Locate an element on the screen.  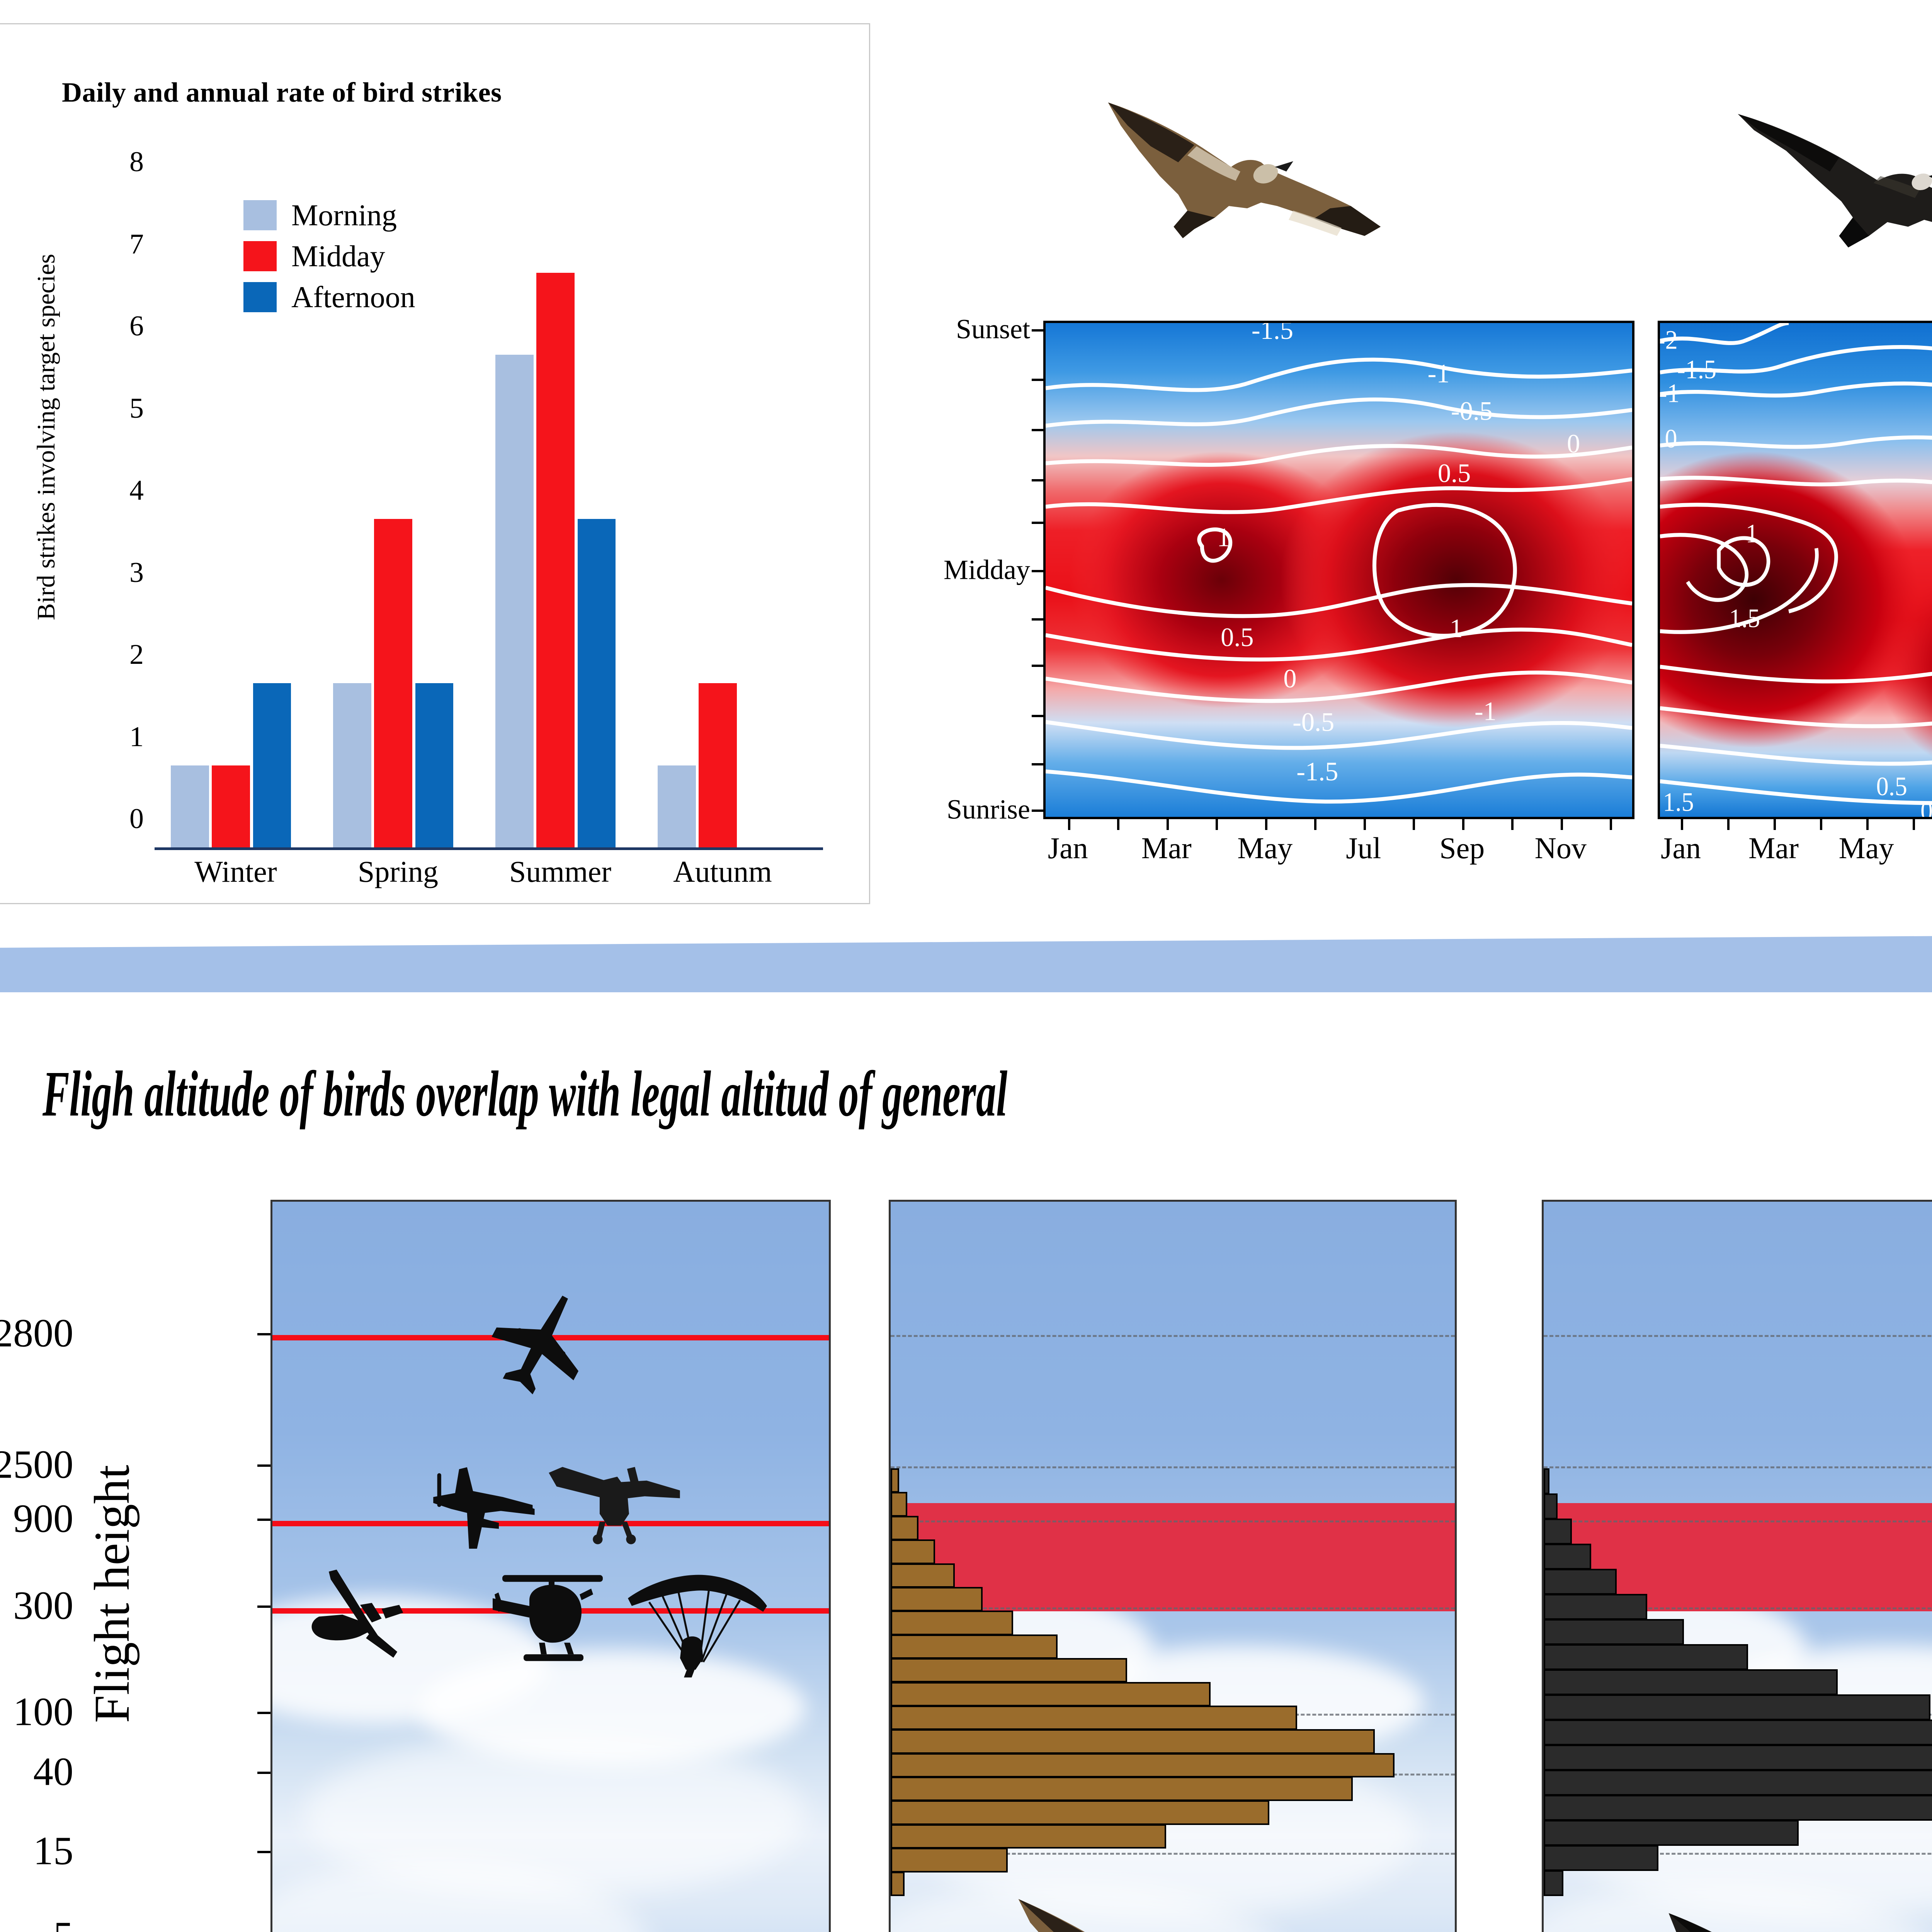
bar-y-tick-label: 0 is located at coordinates (136, 819).